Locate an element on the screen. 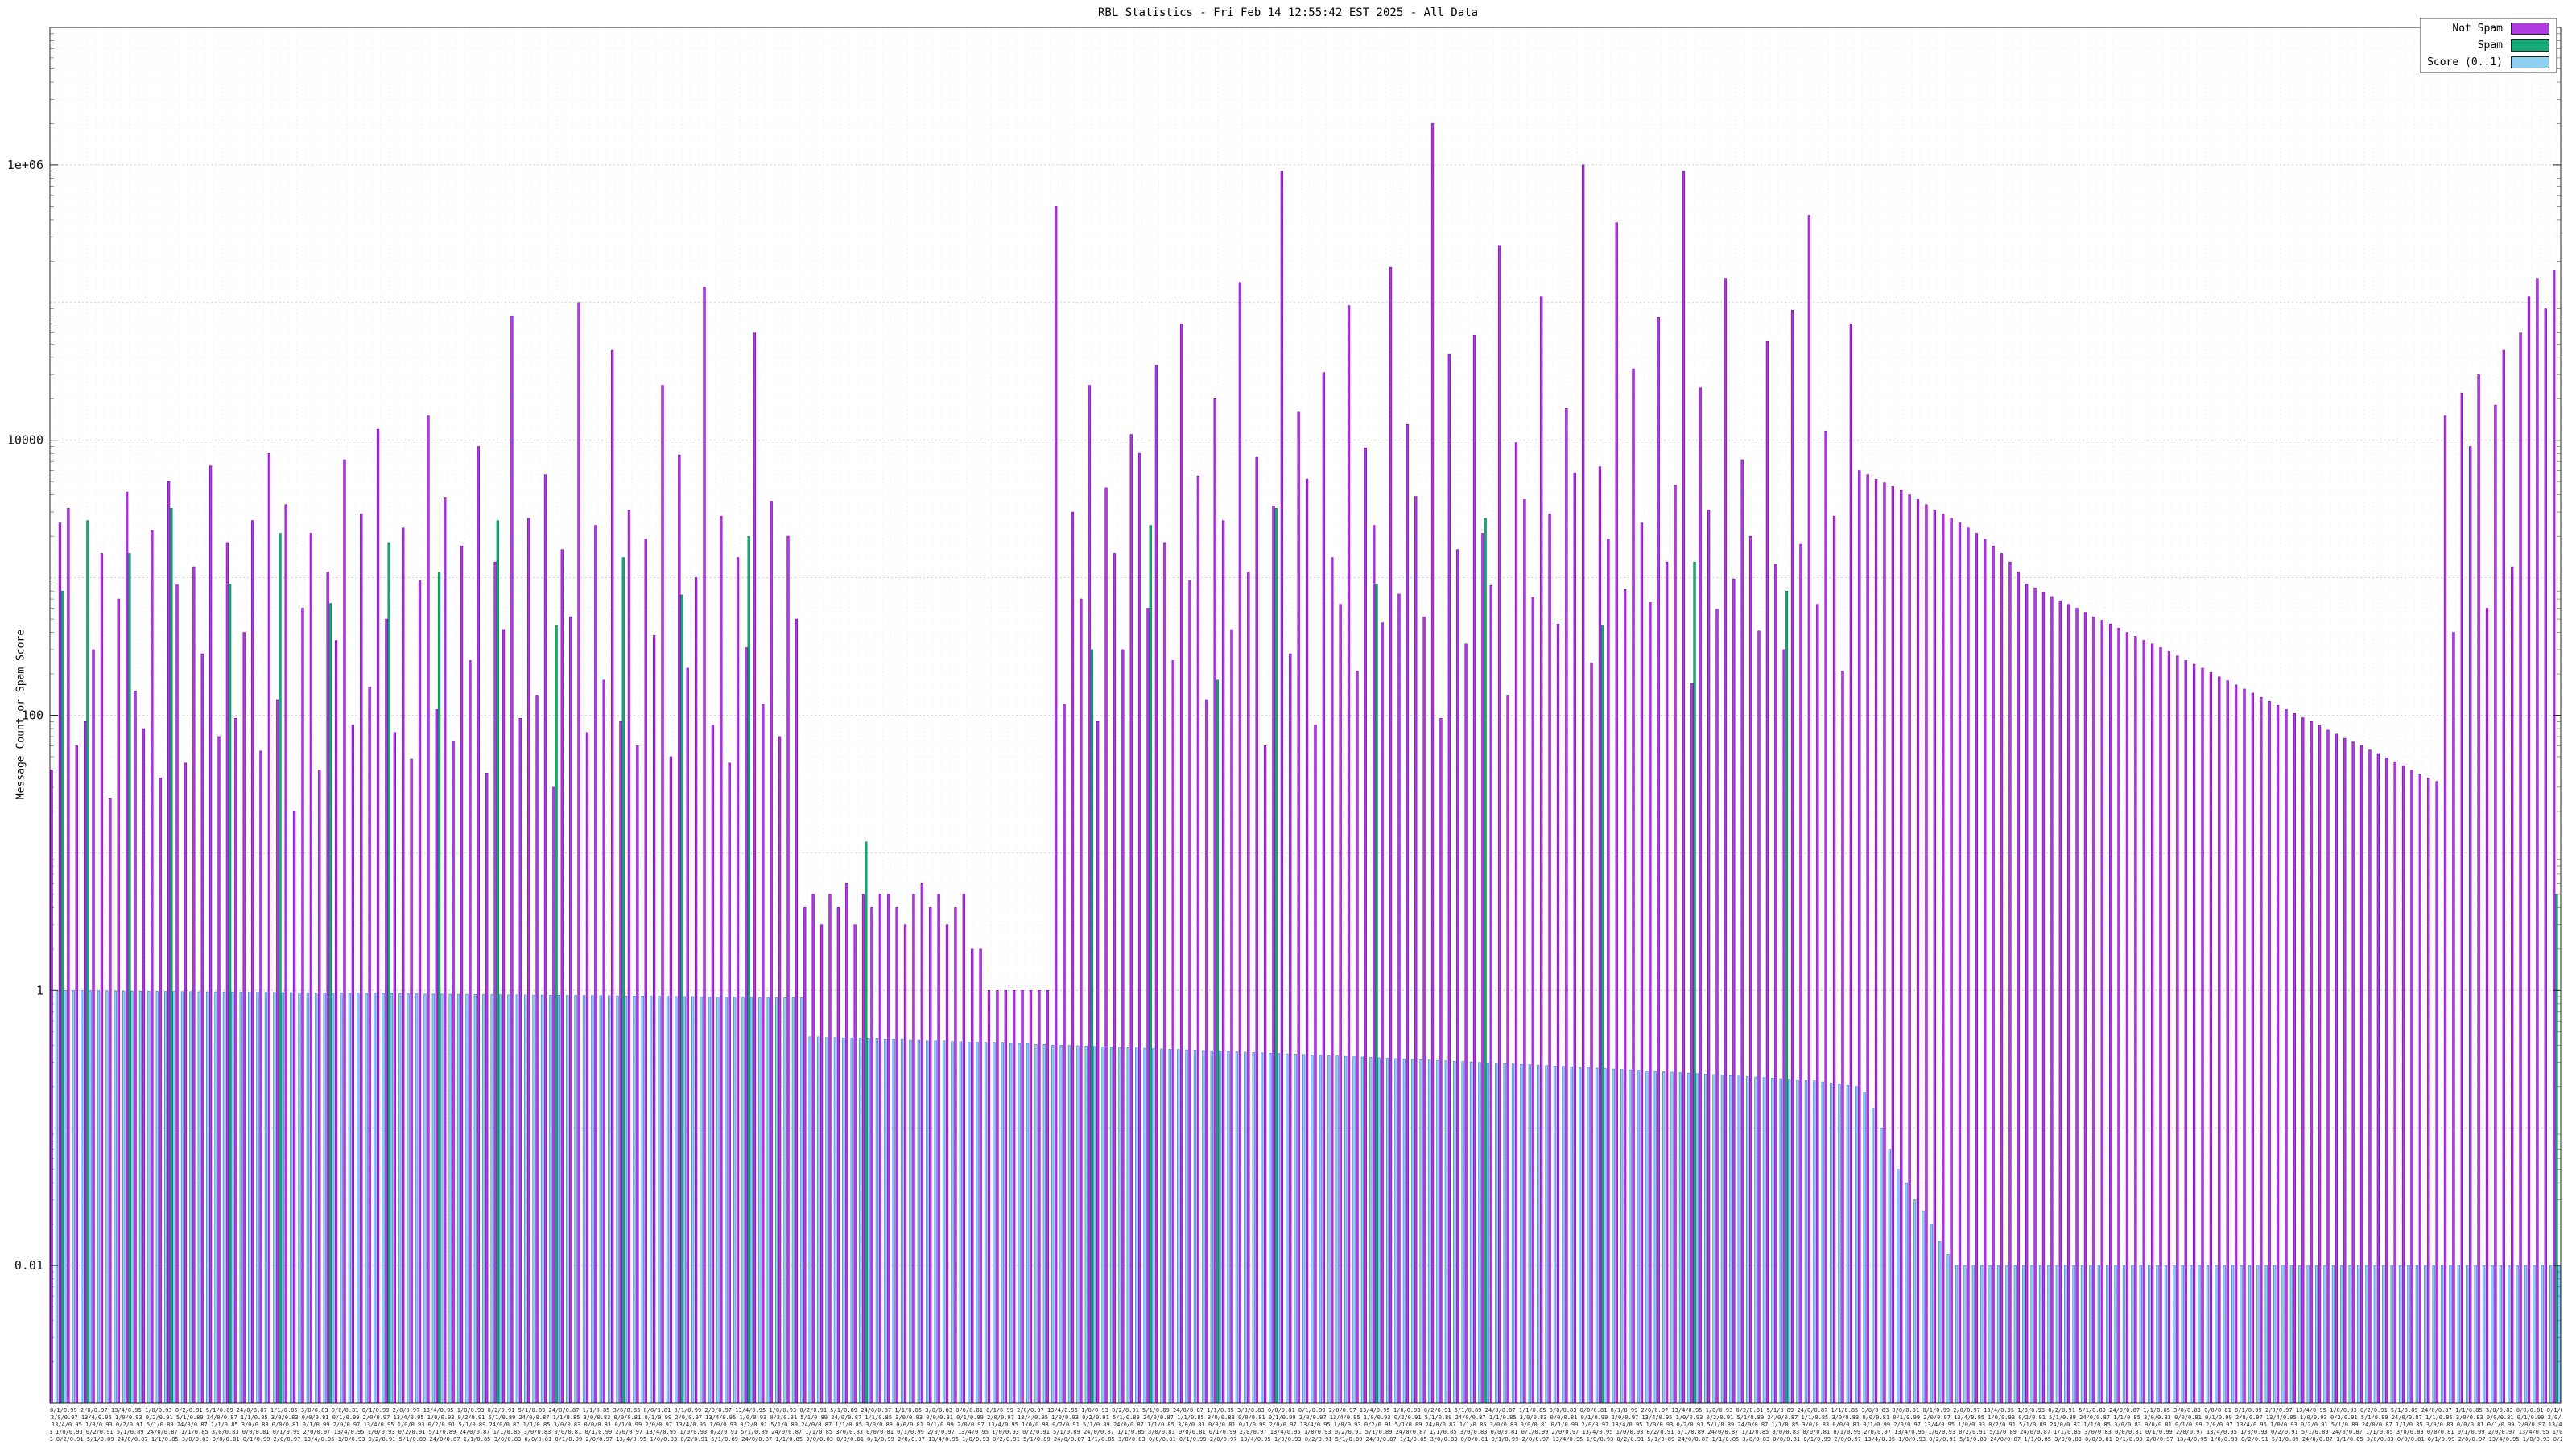 Image resolution: width=2576 pixels, height=1449 pixels. legend: Not Spam Spam Score (0..1) is located at coordinates (2488, 45).